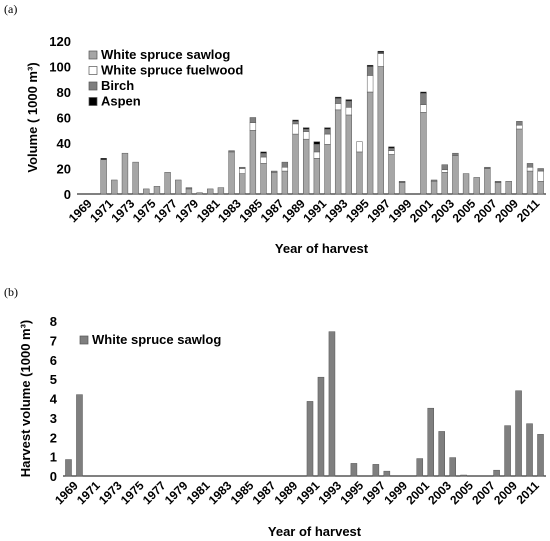  I want to click on x-tick-label: 2009, so click(505, 492).